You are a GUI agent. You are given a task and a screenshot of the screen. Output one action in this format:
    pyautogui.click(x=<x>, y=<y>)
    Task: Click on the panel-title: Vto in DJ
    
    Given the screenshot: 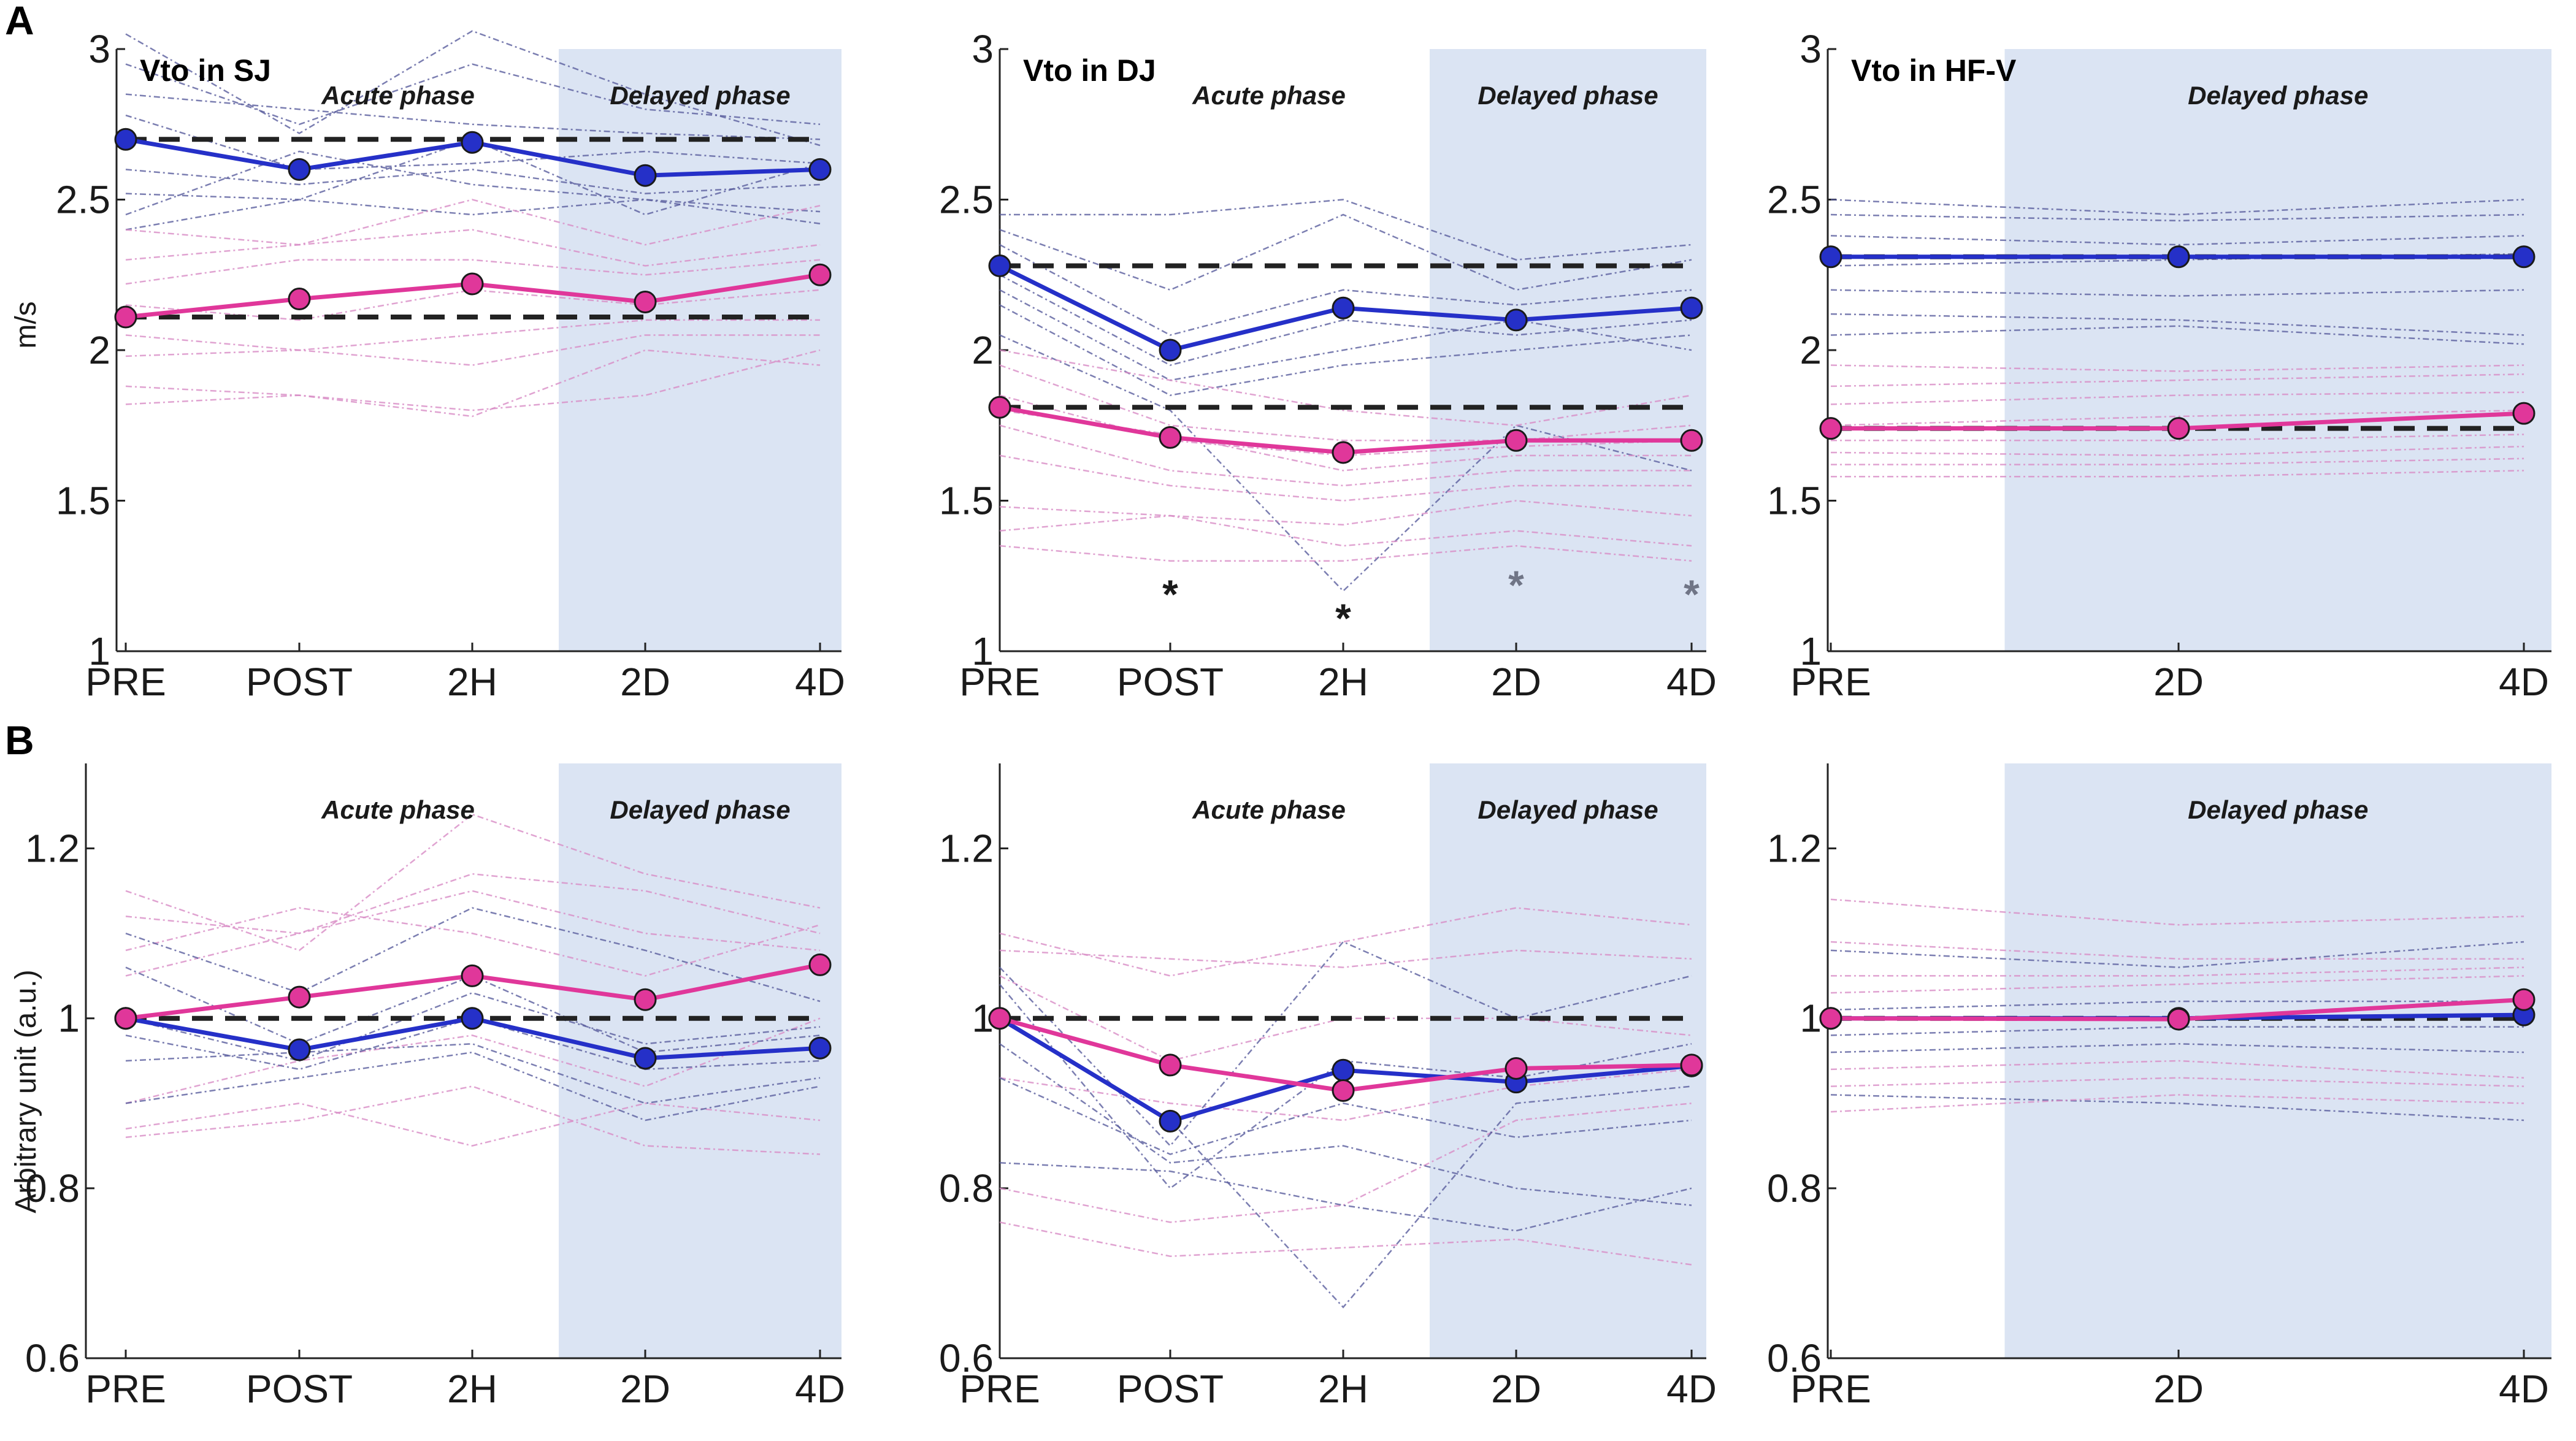 What is the action you would take?
    pyautogui.click(x=1089, y=70)
    